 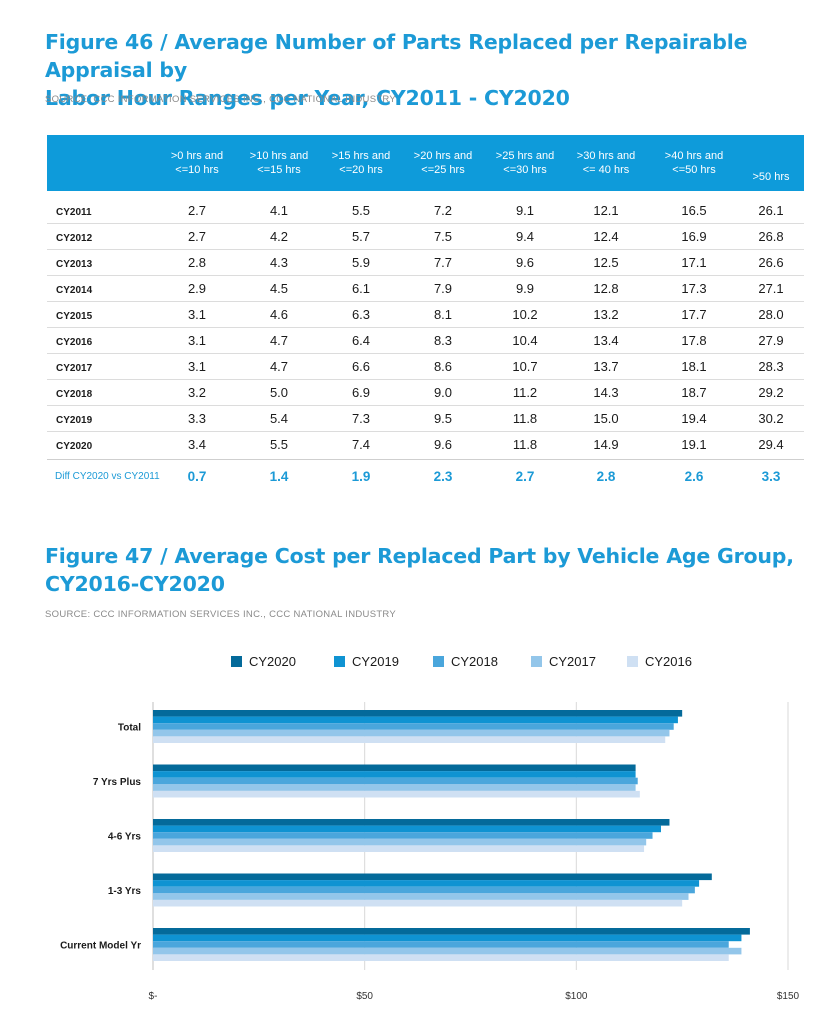 What do you see at coordinates (74, 368) in the screenshot?
I see `row-label: CY2017` at bounding box center [74, 368].